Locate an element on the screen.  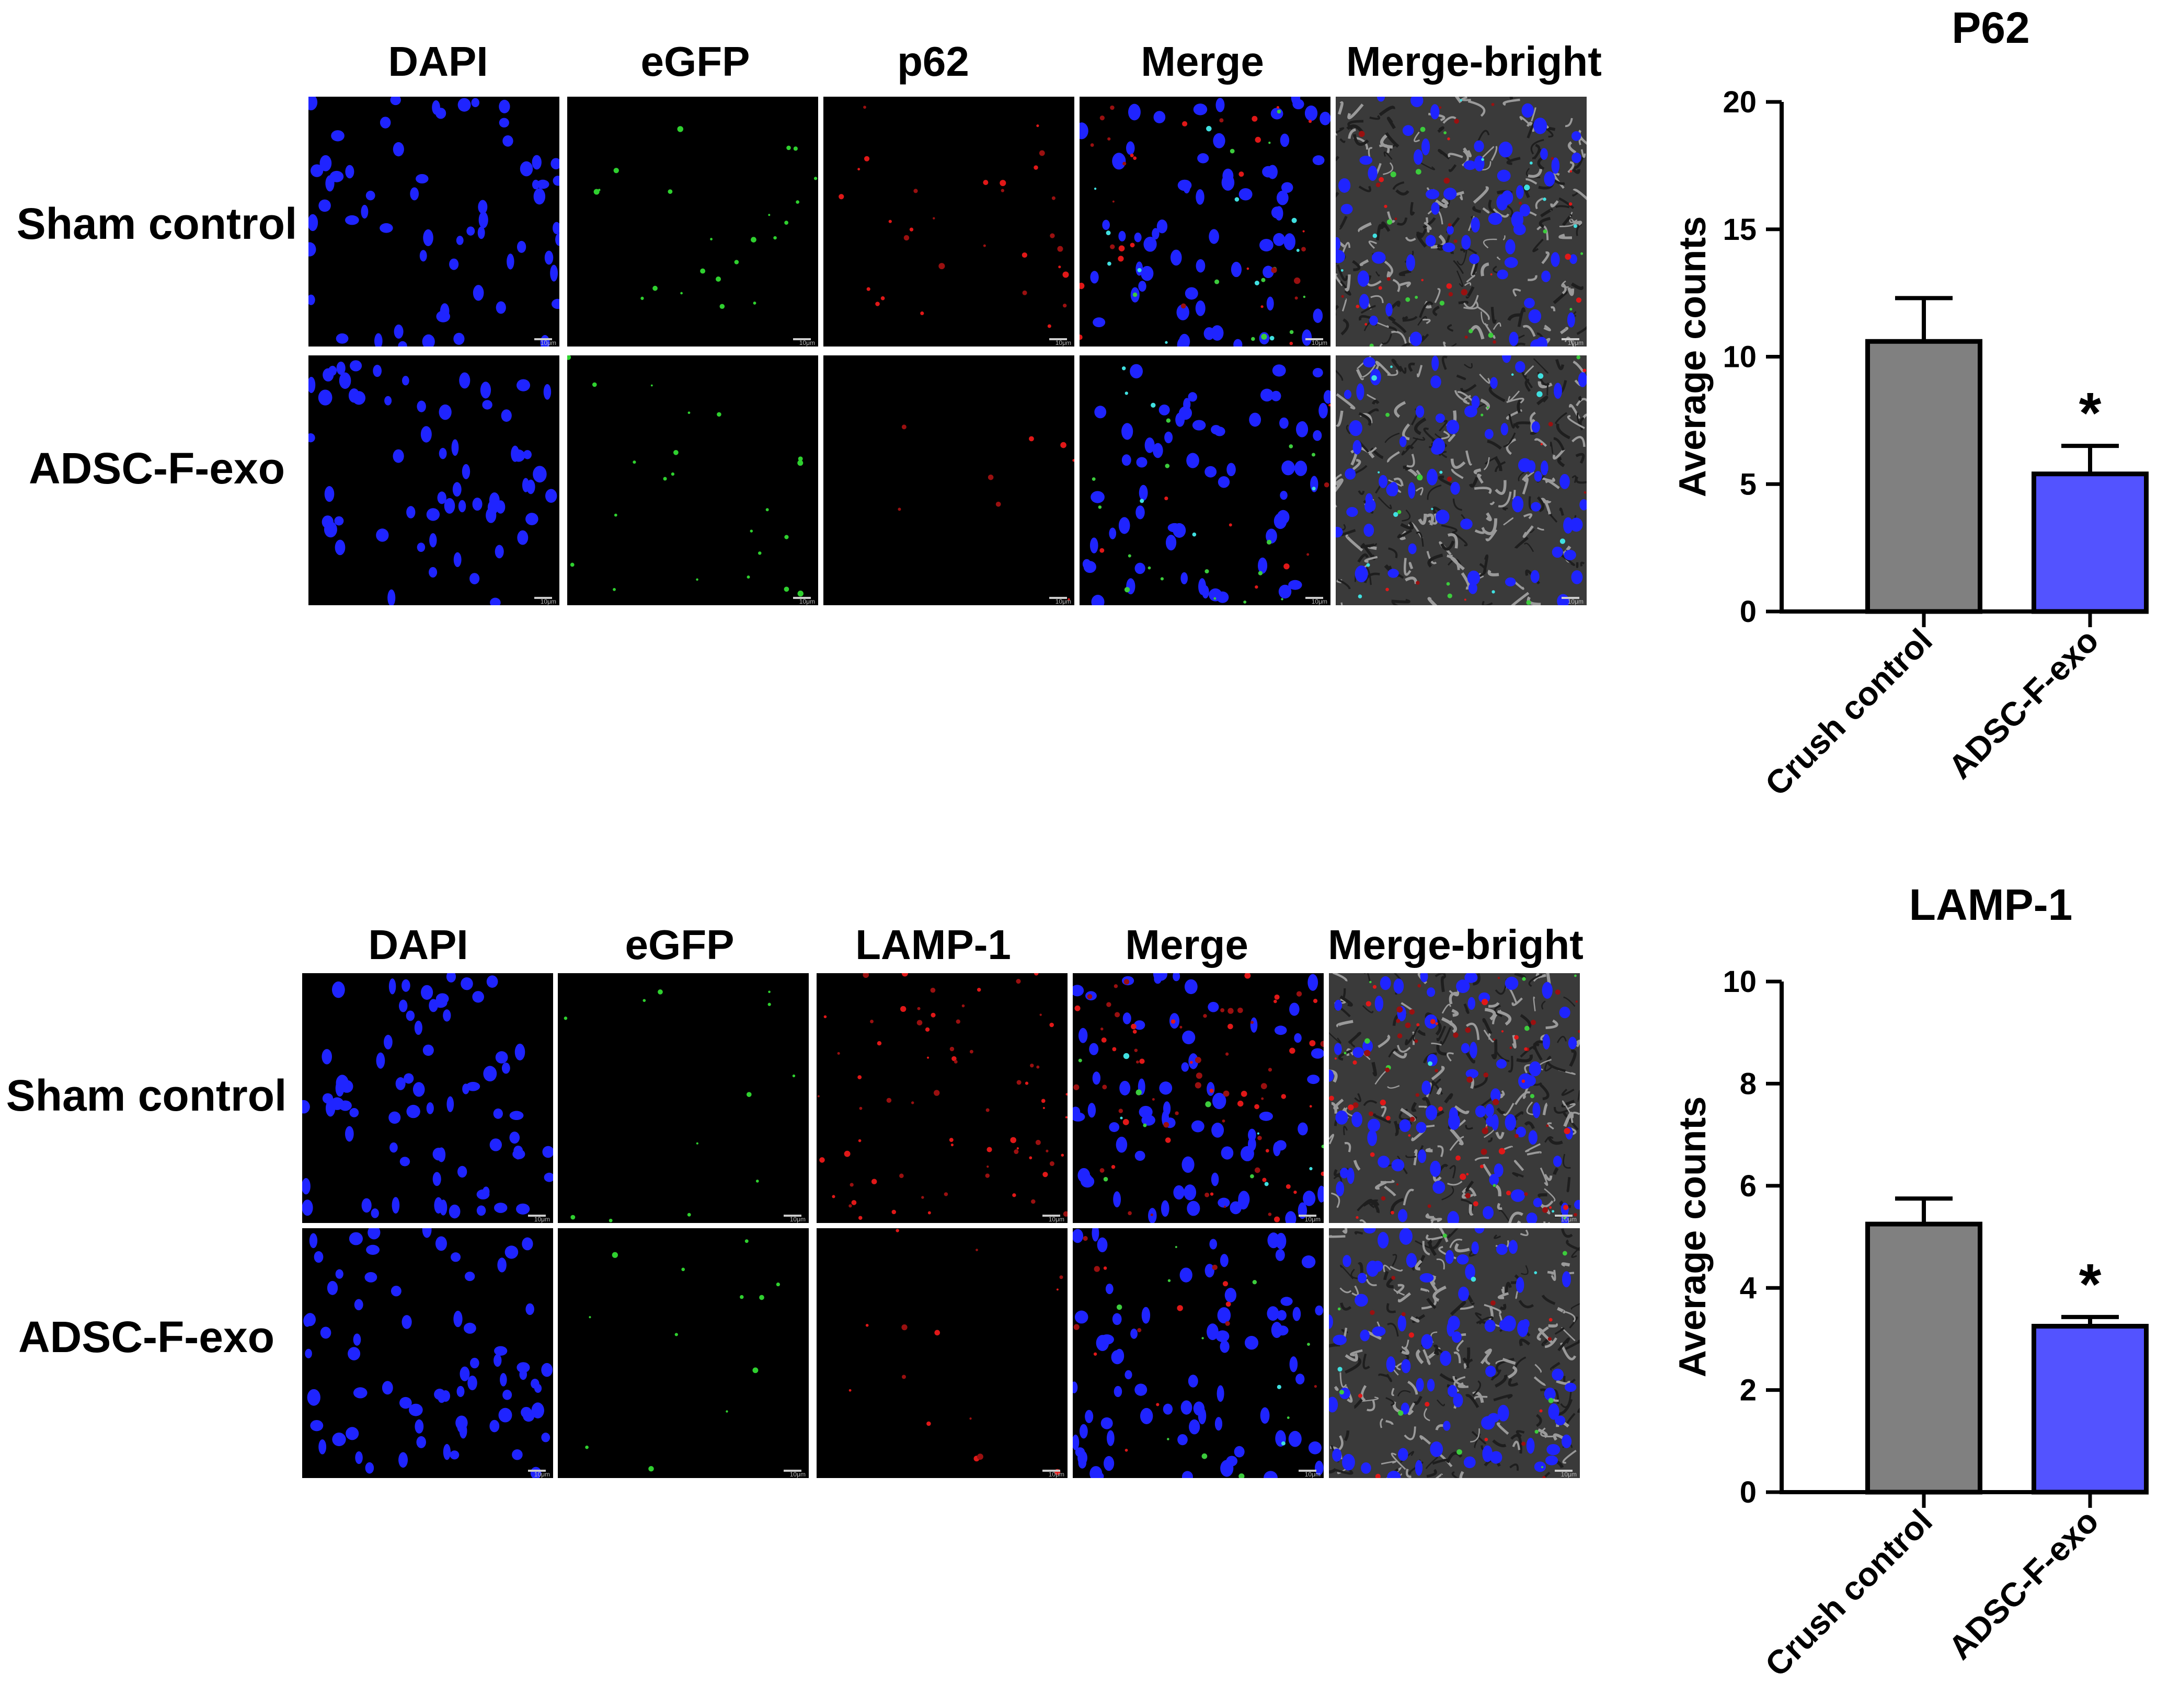
chart-title: LAMP-1 is located at coordinates (1991, 904).